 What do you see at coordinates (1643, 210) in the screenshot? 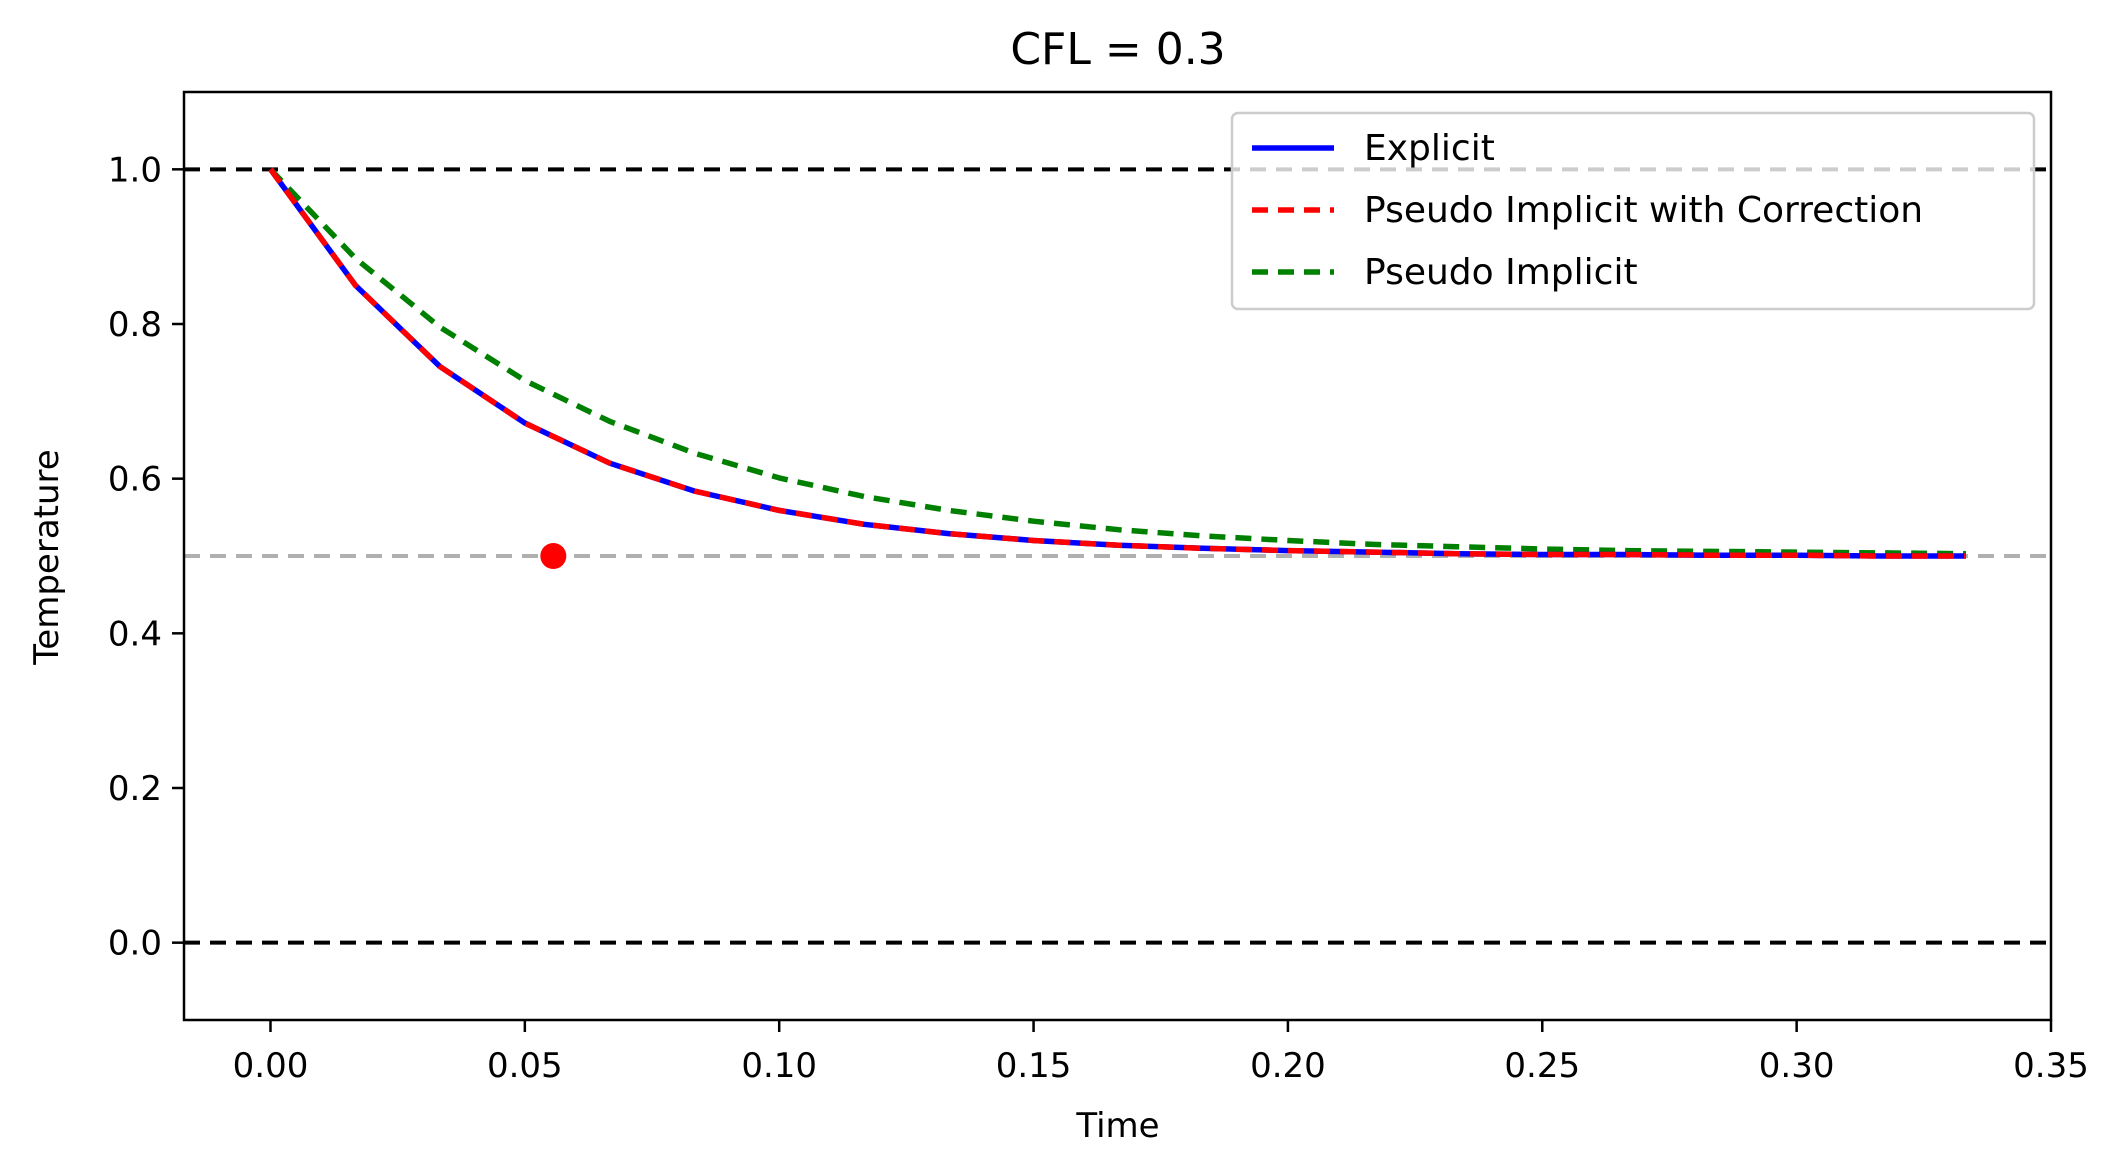
I see `legend-label: Pseudo Implicit with Correction` at bounding box center [1643, 210].